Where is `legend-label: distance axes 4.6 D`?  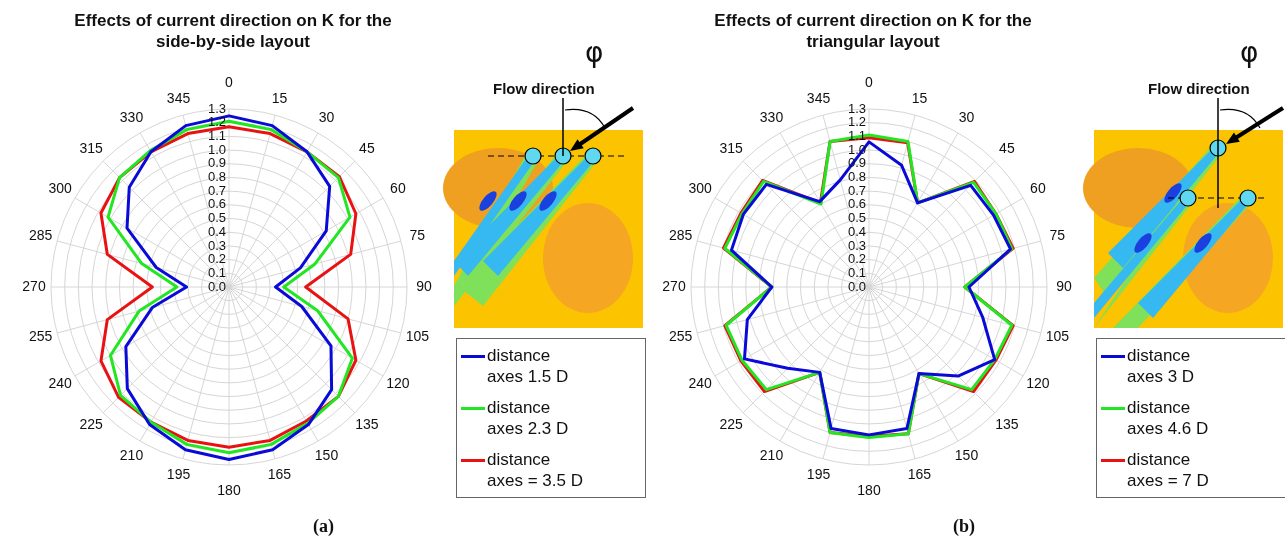
legend-label: distance axes 4.6 D is located at coordinates (1168, 418).